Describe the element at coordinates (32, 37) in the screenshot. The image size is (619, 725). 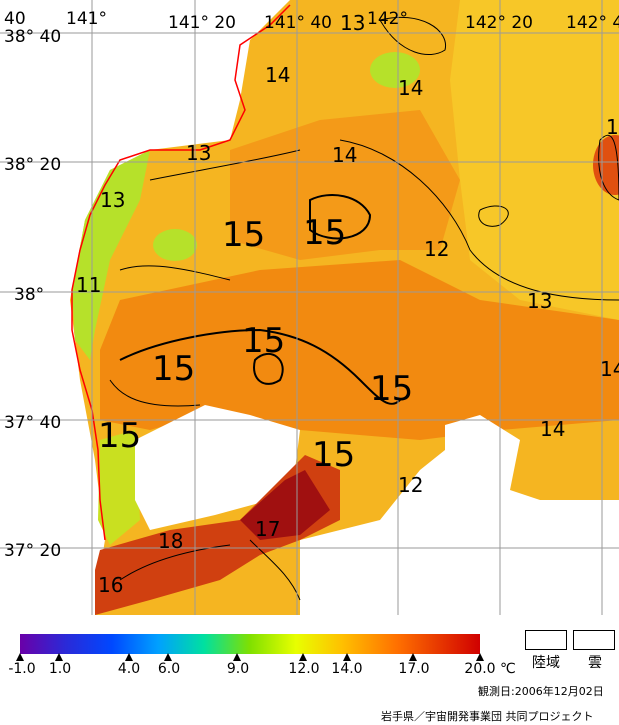
I see `lat-label-38-40: 38° 40` at that location.